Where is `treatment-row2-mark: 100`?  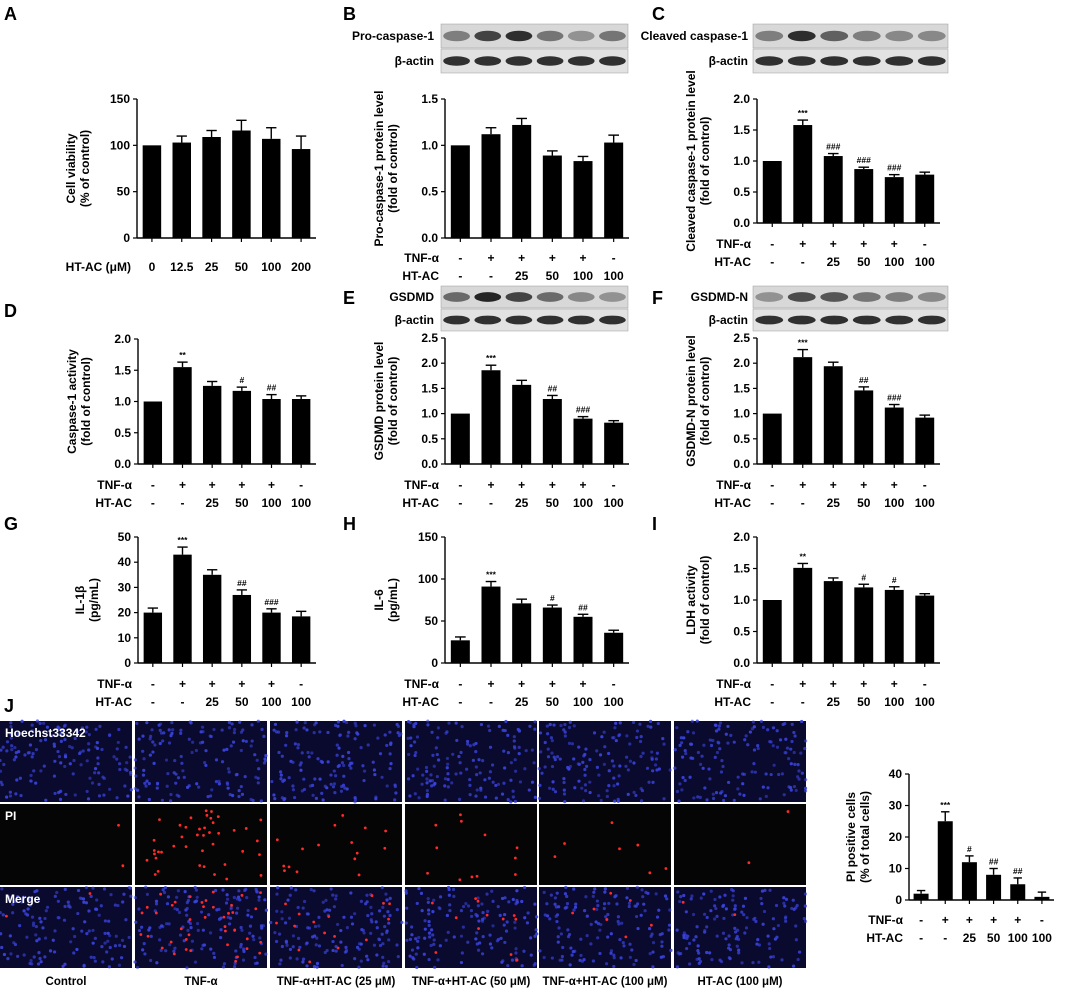 treatment-row2-mark: 100 is located at coordinates (925, 702).